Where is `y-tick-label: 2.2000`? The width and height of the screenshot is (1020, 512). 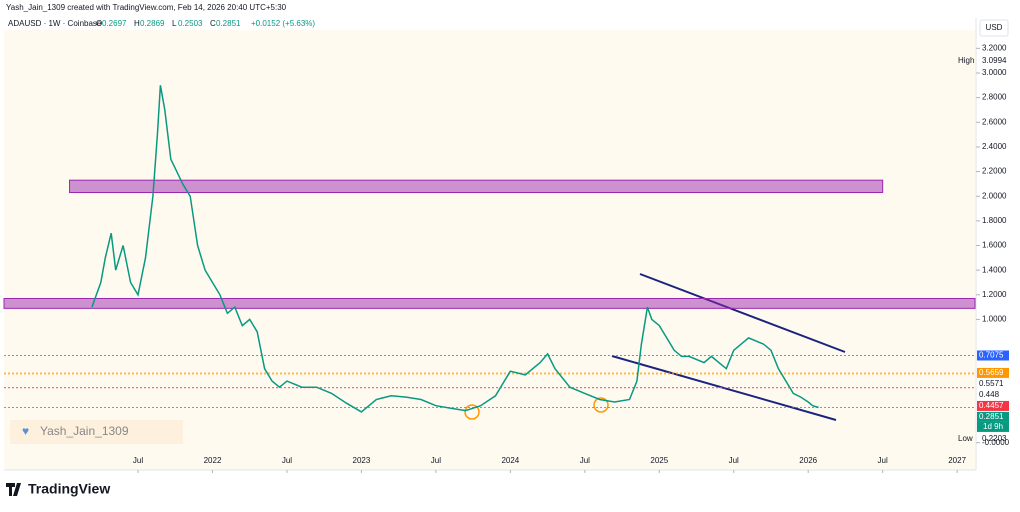
y-tick-label: 2.2000 is located at coordinates (994, 171).